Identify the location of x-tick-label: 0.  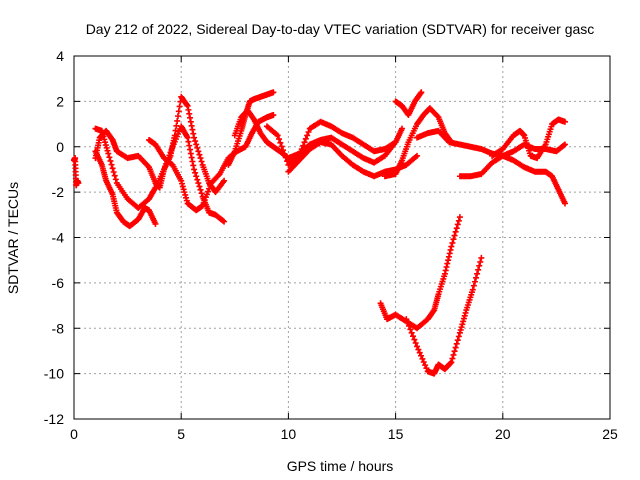
(74, 434).